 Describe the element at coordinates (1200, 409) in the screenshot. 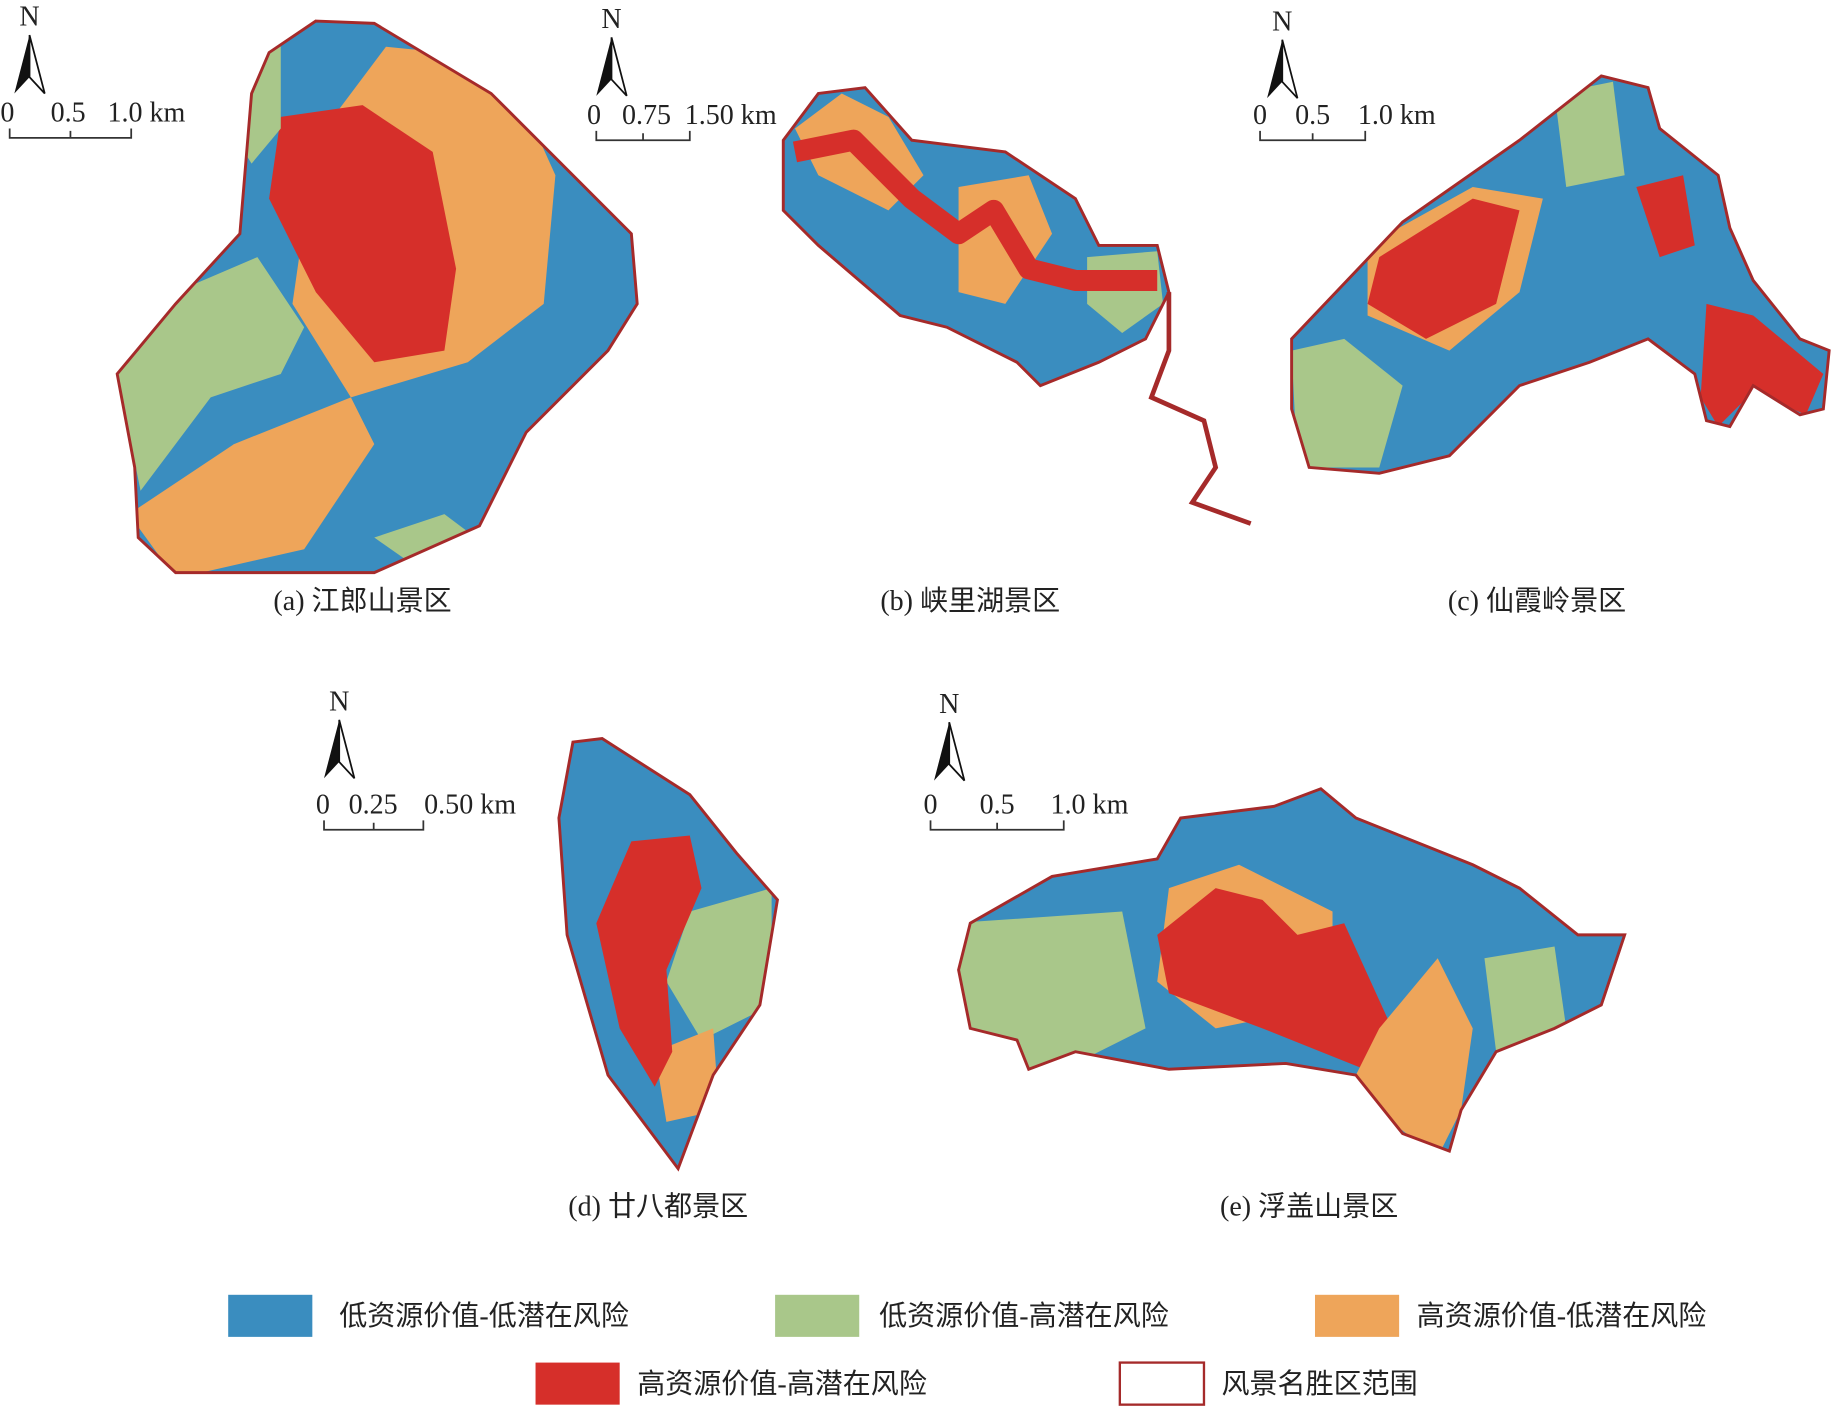

I see `river` at that location.